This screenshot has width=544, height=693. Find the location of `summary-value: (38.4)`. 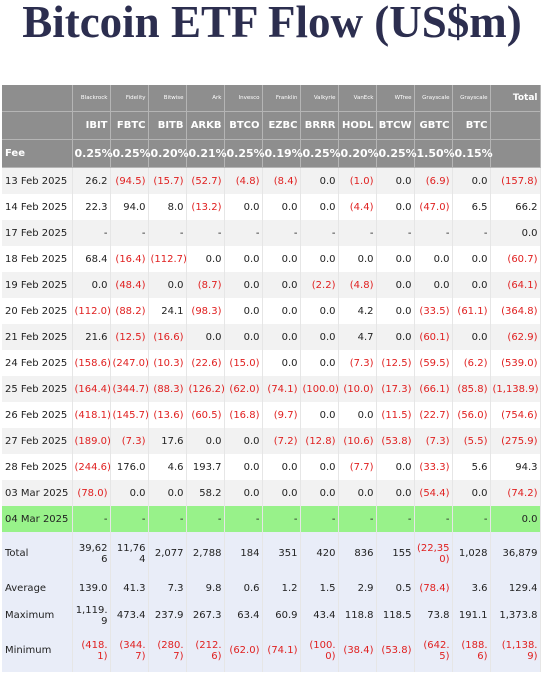

summary-value: (38.4) is located at coordinates (357, 650).